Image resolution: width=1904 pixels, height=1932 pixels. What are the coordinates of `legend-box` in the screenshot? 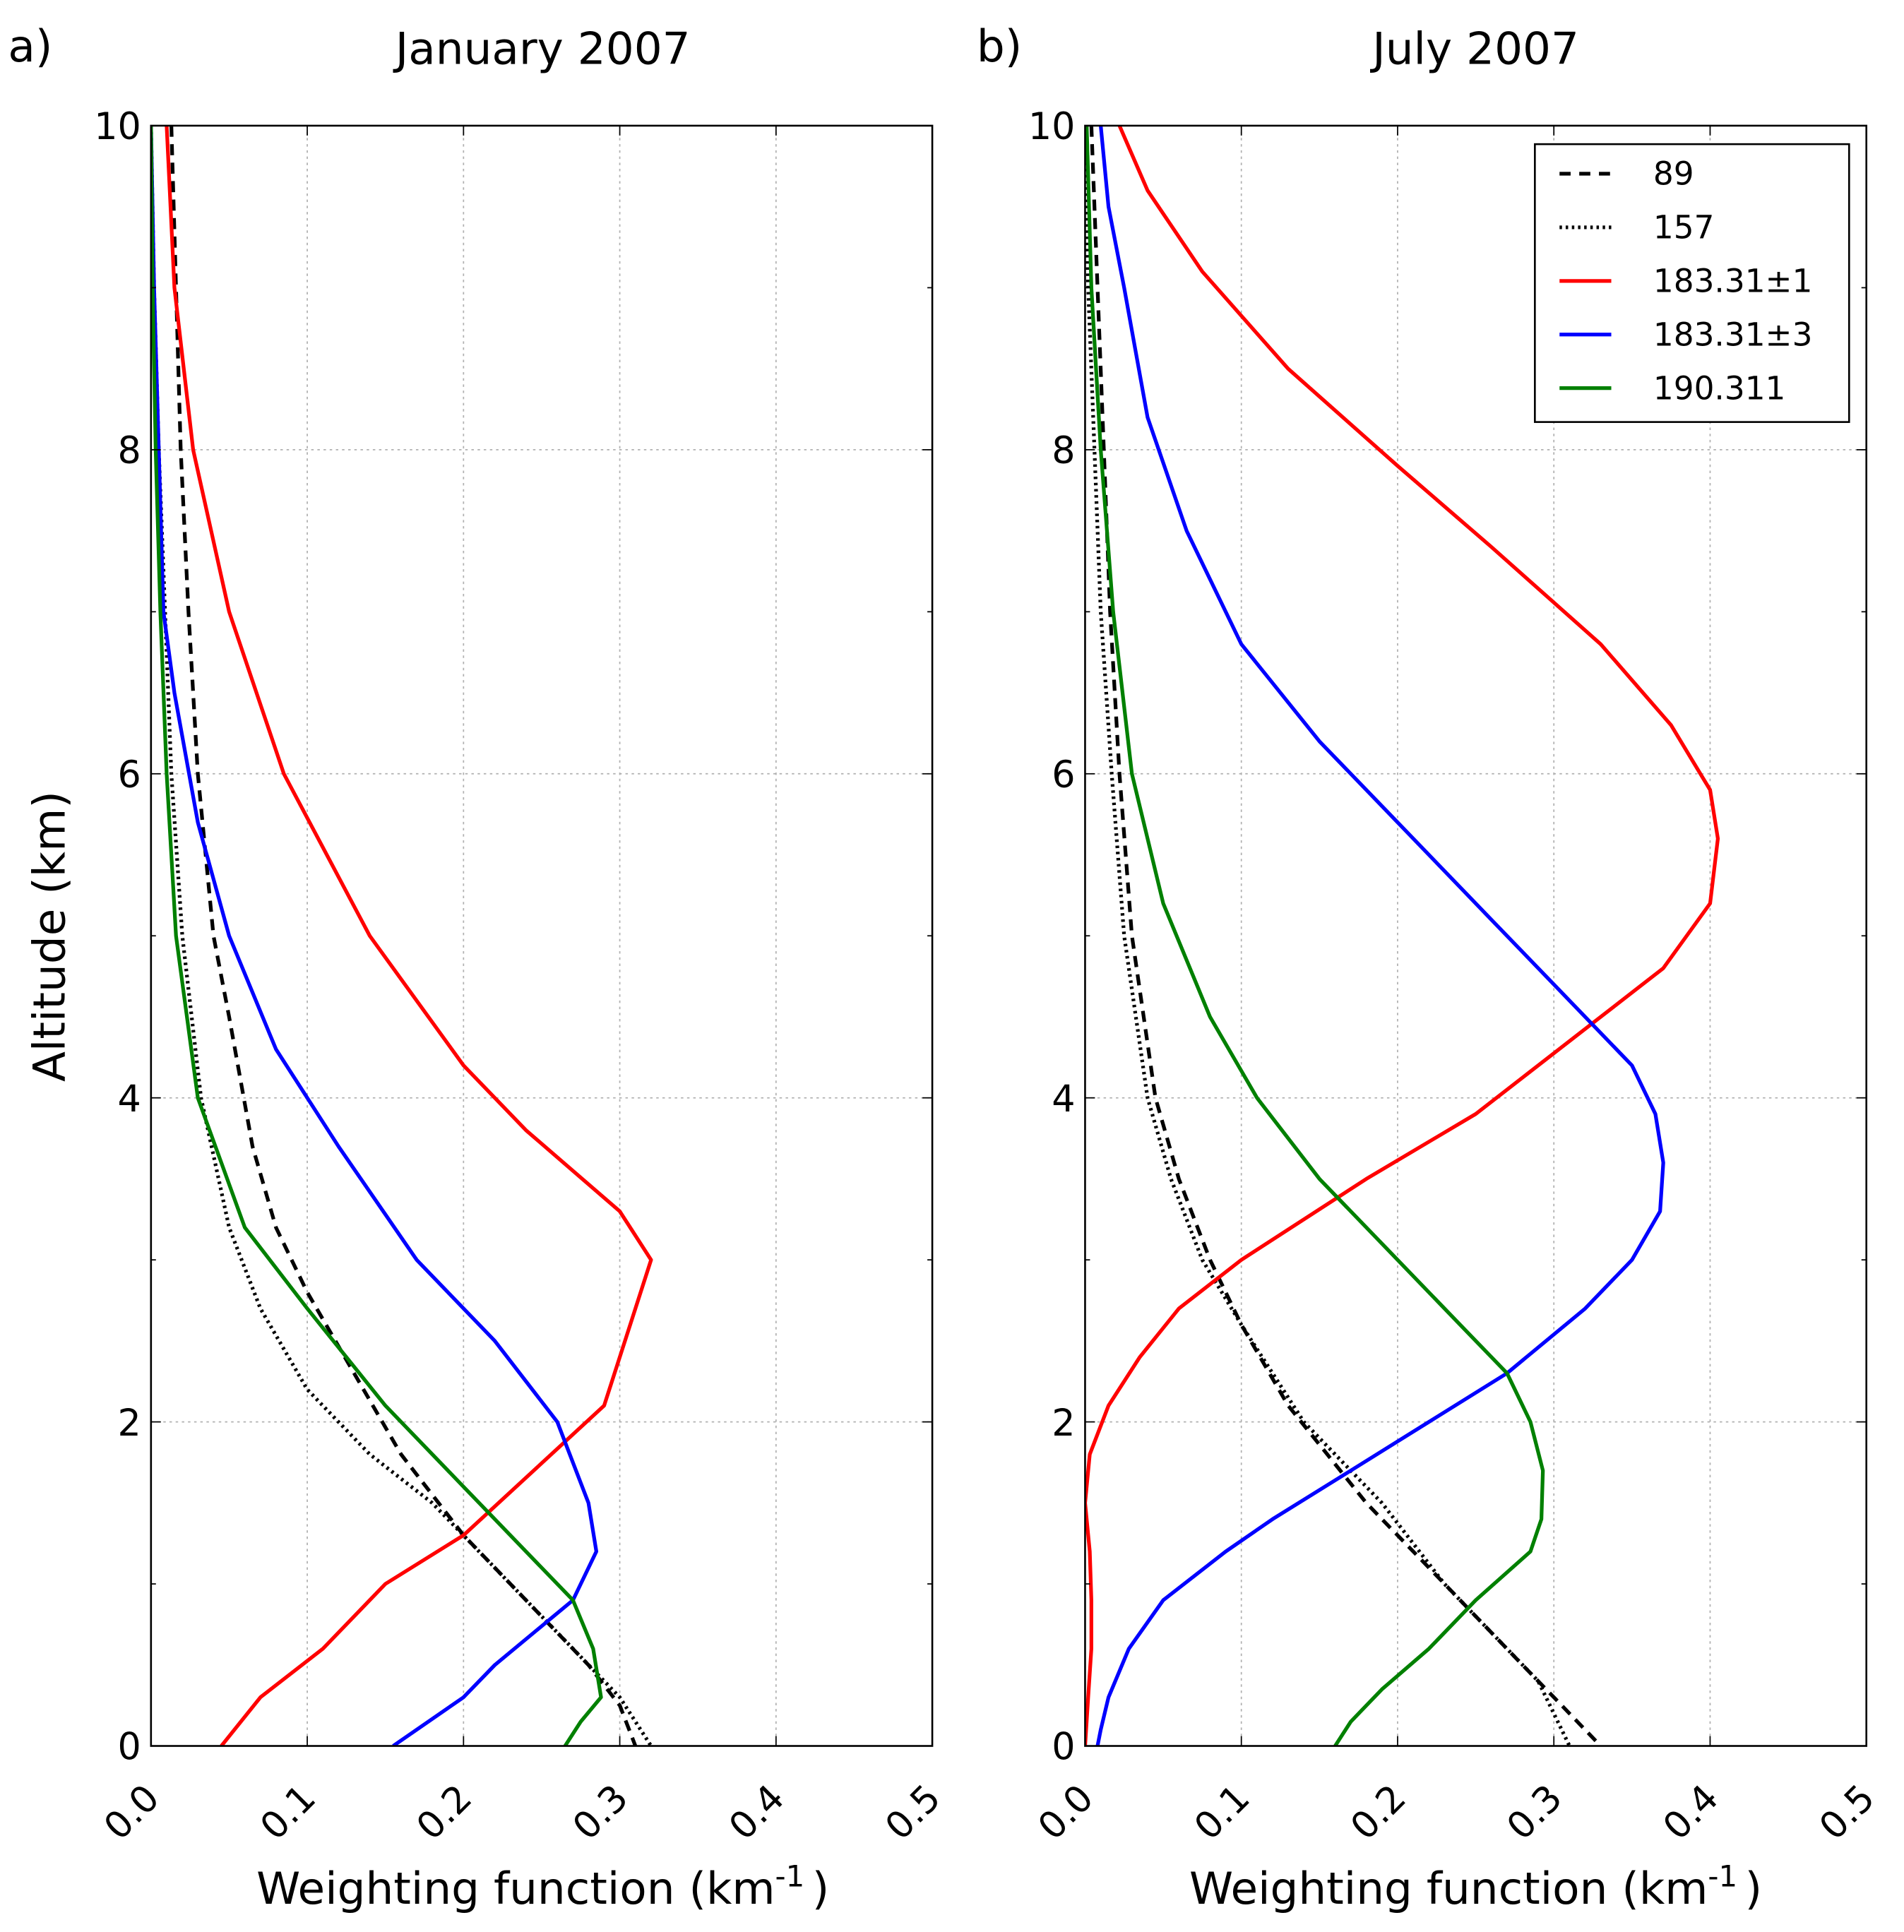 It's located at (1692, 283).